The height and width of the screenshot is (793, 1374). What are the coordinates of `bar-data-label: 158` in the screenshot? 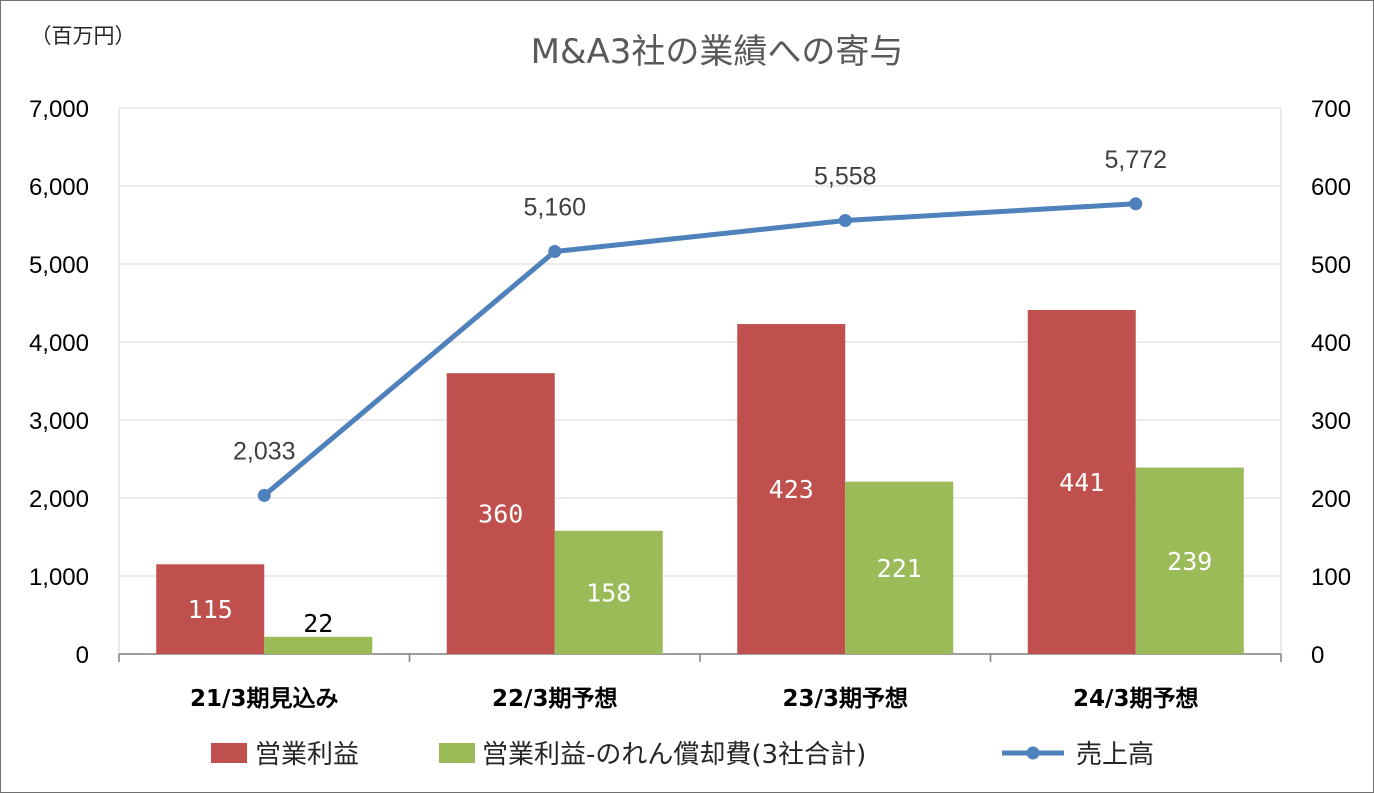 It's located at (608, 592).